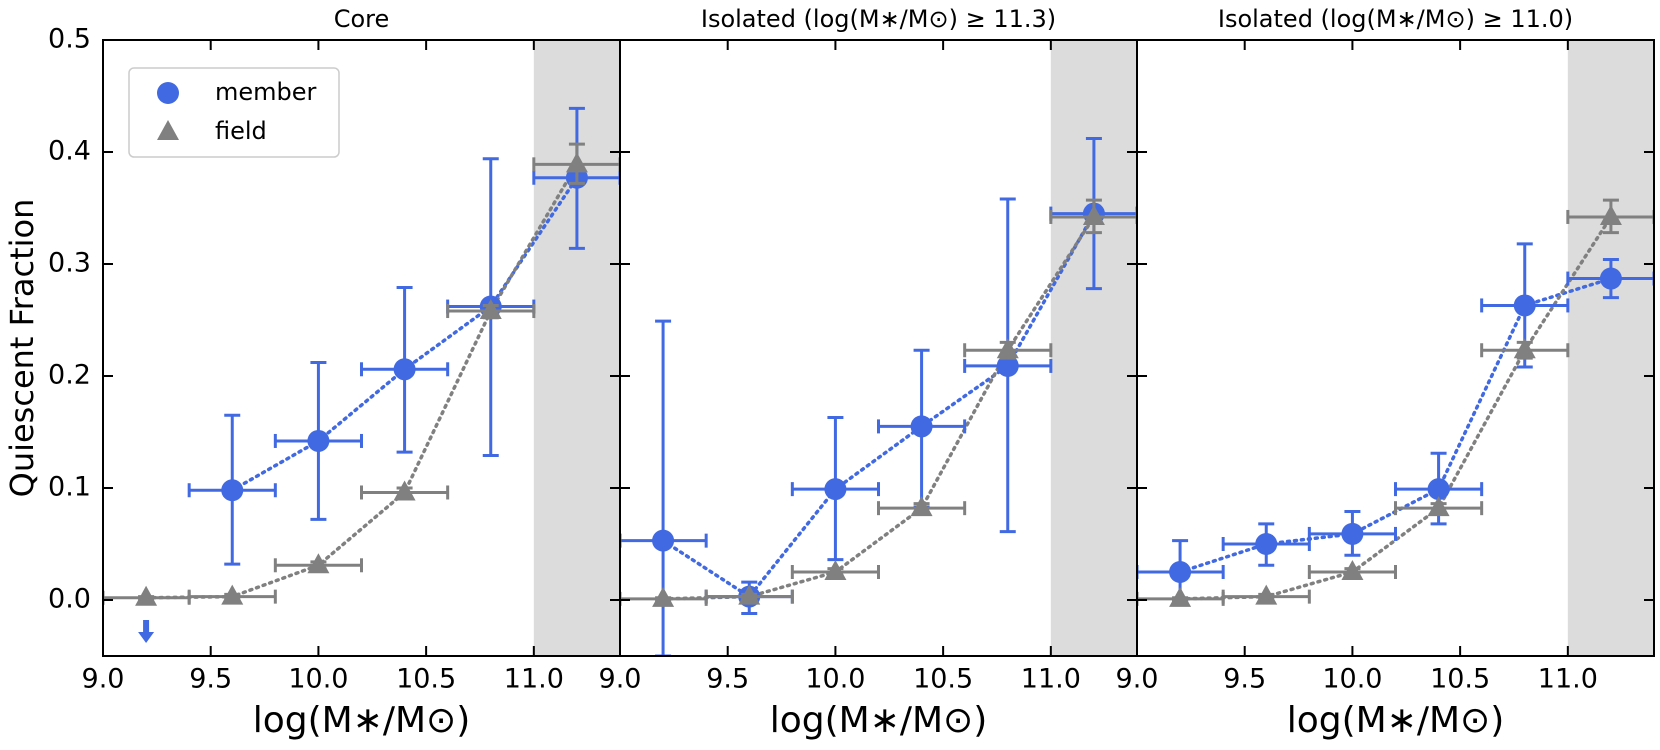 The width and height of the screenshot is (1660, 750). I want to click on y-tick-label: 0.4, so click(69, 151).